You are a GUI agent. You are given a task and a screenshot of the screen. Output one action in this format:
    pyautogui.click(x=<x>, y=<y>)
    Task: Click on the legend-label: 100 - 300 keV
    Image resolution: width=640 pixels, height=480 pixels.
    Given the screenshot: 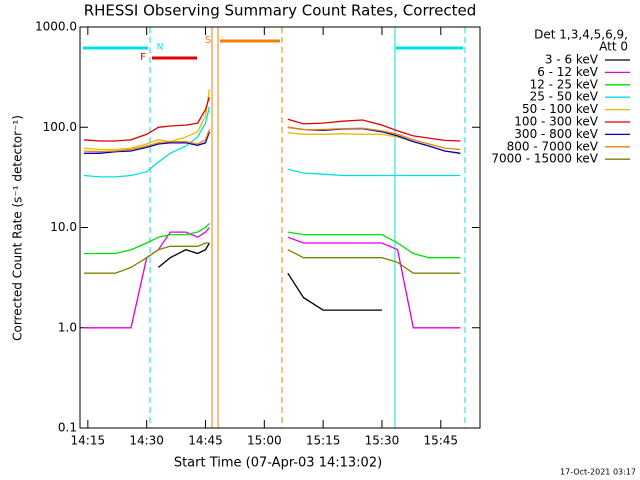 What is the action you would take?
    pyautogui.click(x=556, y=122)
    